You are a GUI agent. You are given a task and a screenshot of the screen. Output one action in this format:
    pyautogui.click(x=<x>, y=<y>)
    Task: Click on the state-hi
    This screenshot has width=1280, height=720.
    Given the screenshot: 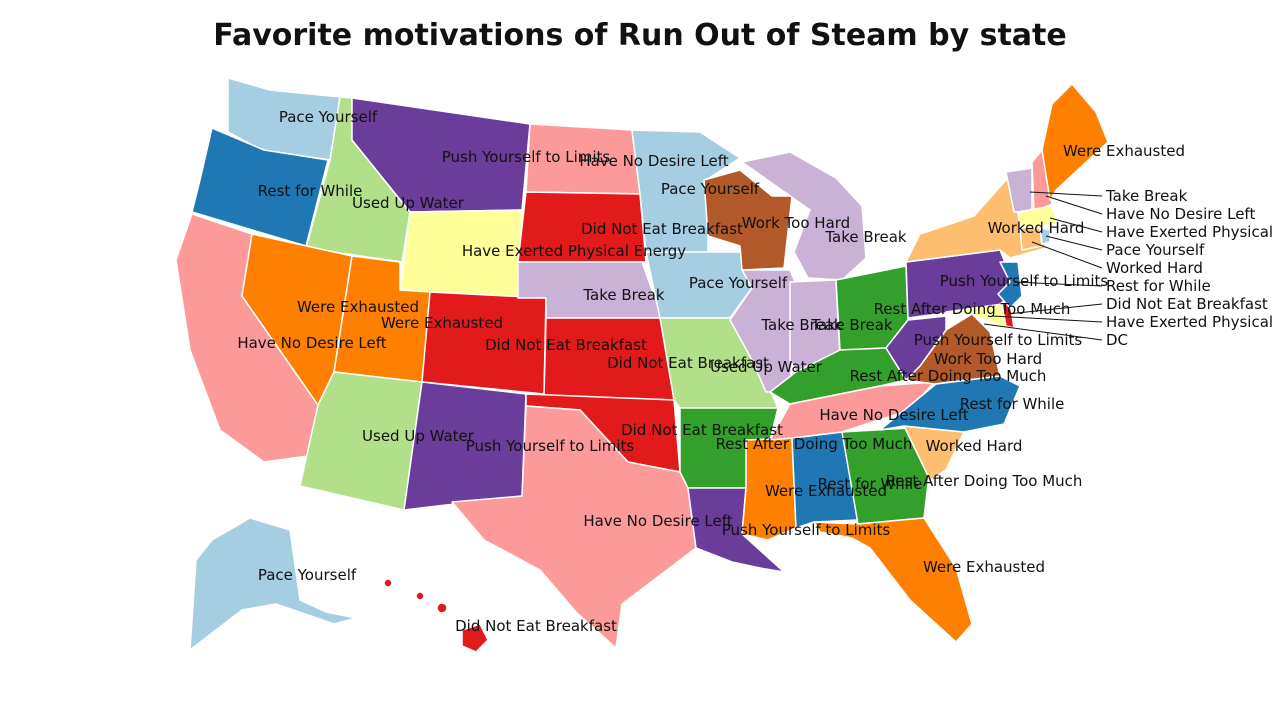 What is the action you would take?
    pyautogui.click(x=475, y=638)
    